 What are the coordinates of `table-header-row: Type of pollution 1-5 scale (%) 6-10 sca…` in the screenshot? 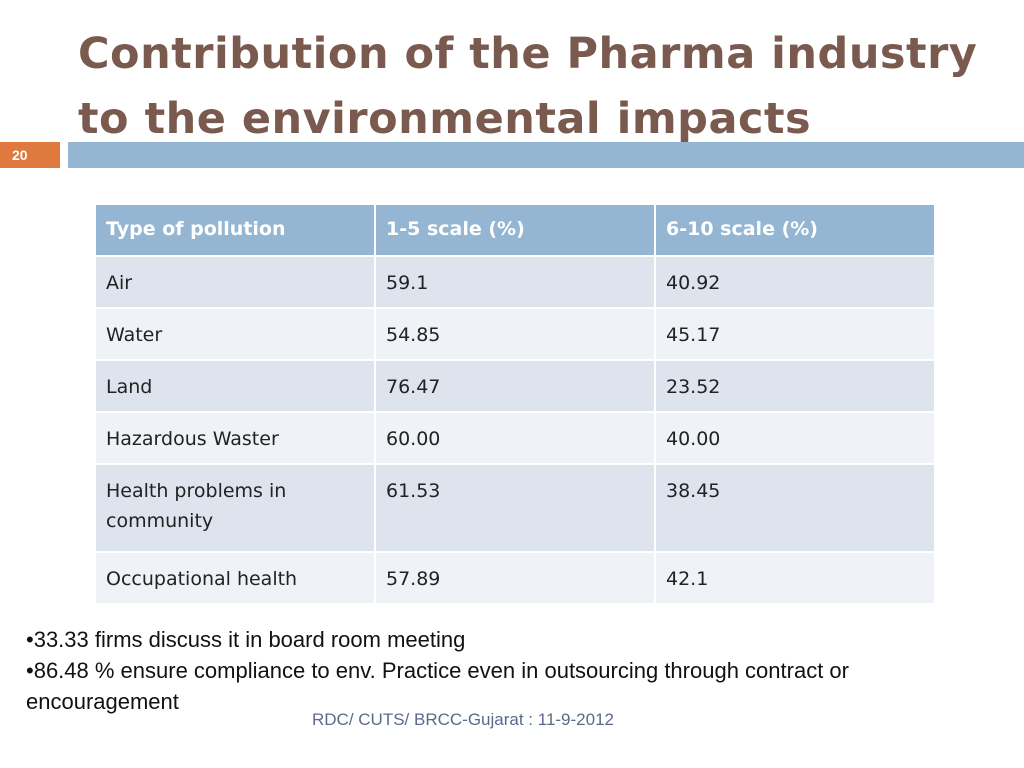 It's located at (516, 231).